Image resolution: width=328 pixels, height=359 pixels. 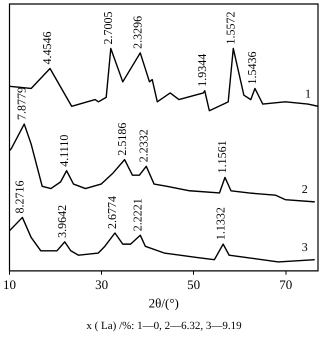 I want to click on annotation: 2.5186, so click(x=121, y=139).